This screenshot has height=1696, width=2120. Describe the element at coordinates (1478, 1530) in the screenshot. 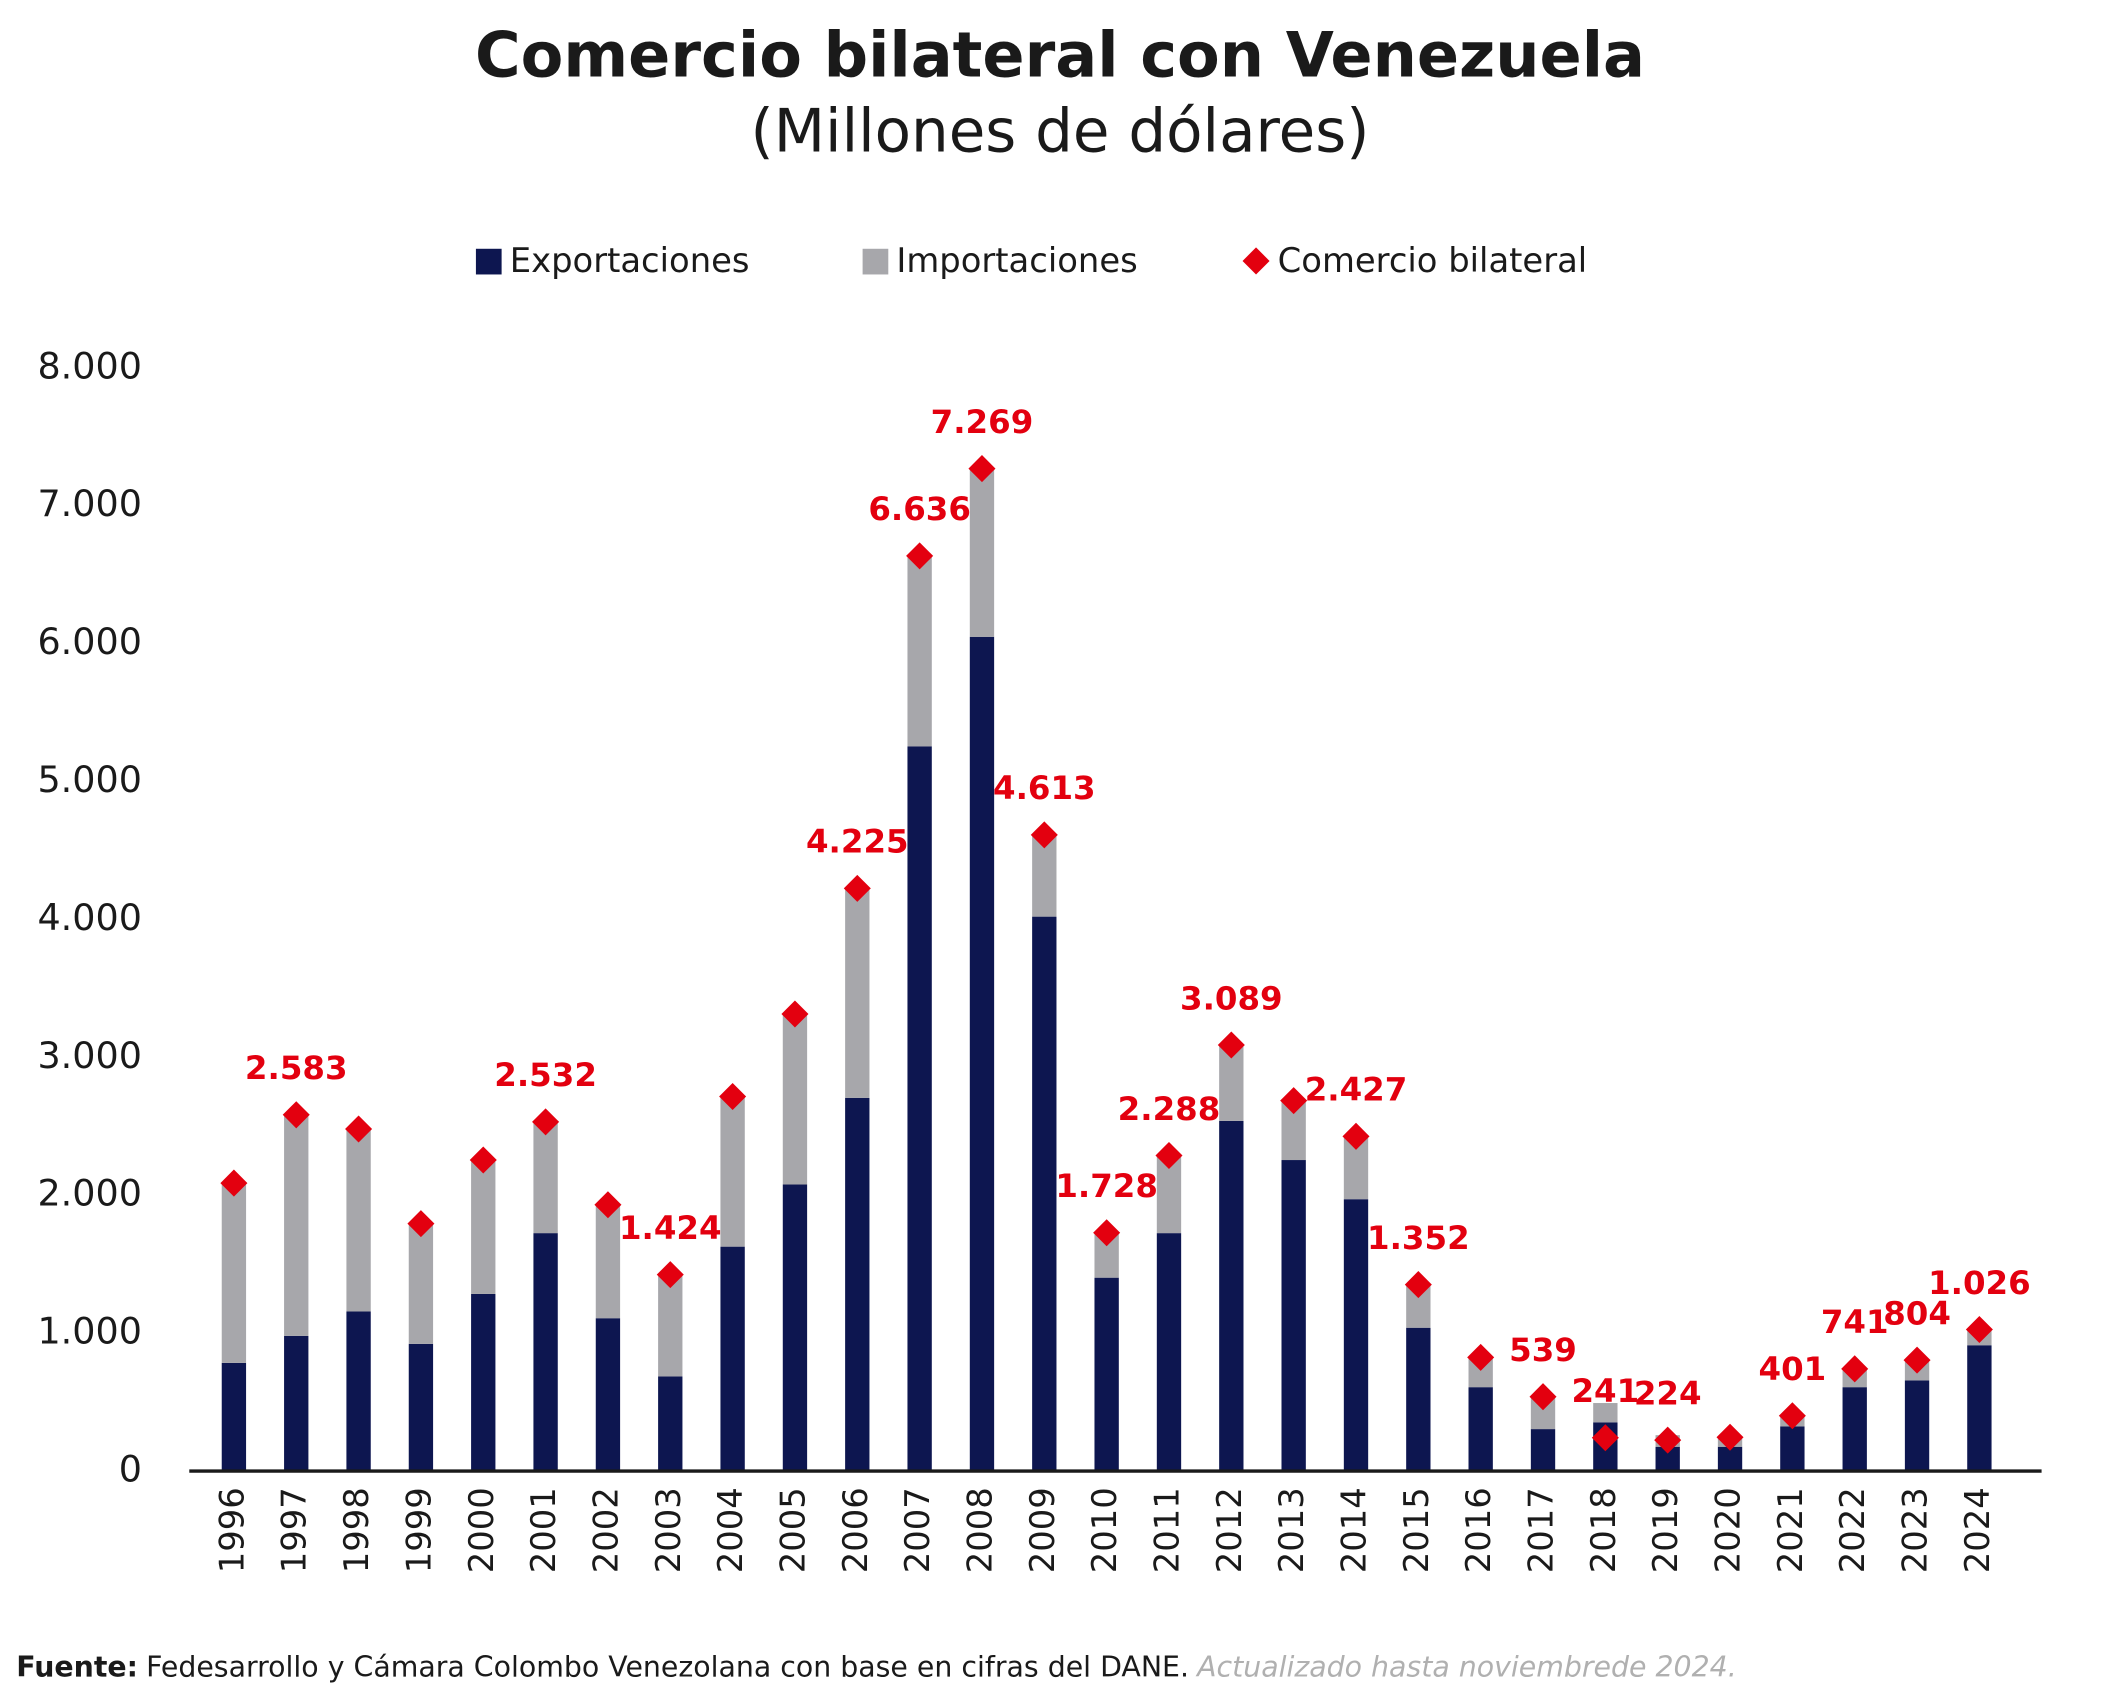

I see `x-tick-label: 2016` at that location.